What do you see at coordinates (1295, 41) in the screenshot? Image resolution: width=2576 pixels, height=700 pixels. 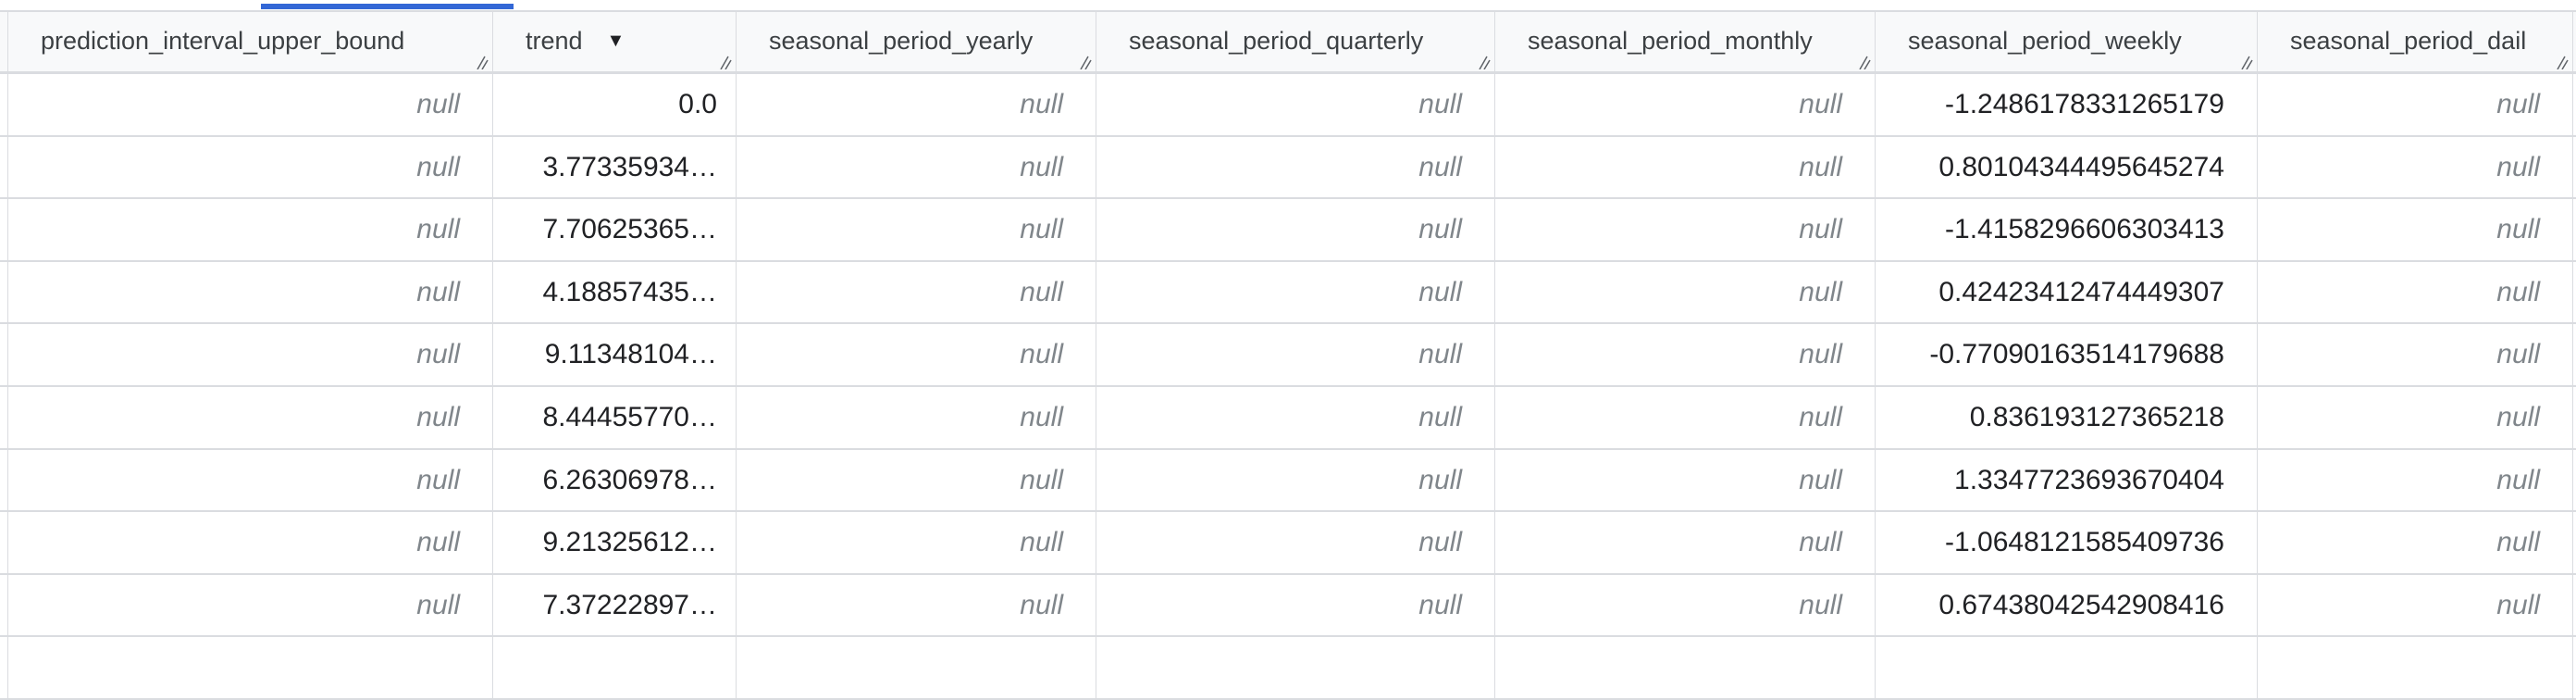 I see `column-header-seasonal-period-quarterly: seasonal_period_quarterly` at bounding box center [1295, 41].